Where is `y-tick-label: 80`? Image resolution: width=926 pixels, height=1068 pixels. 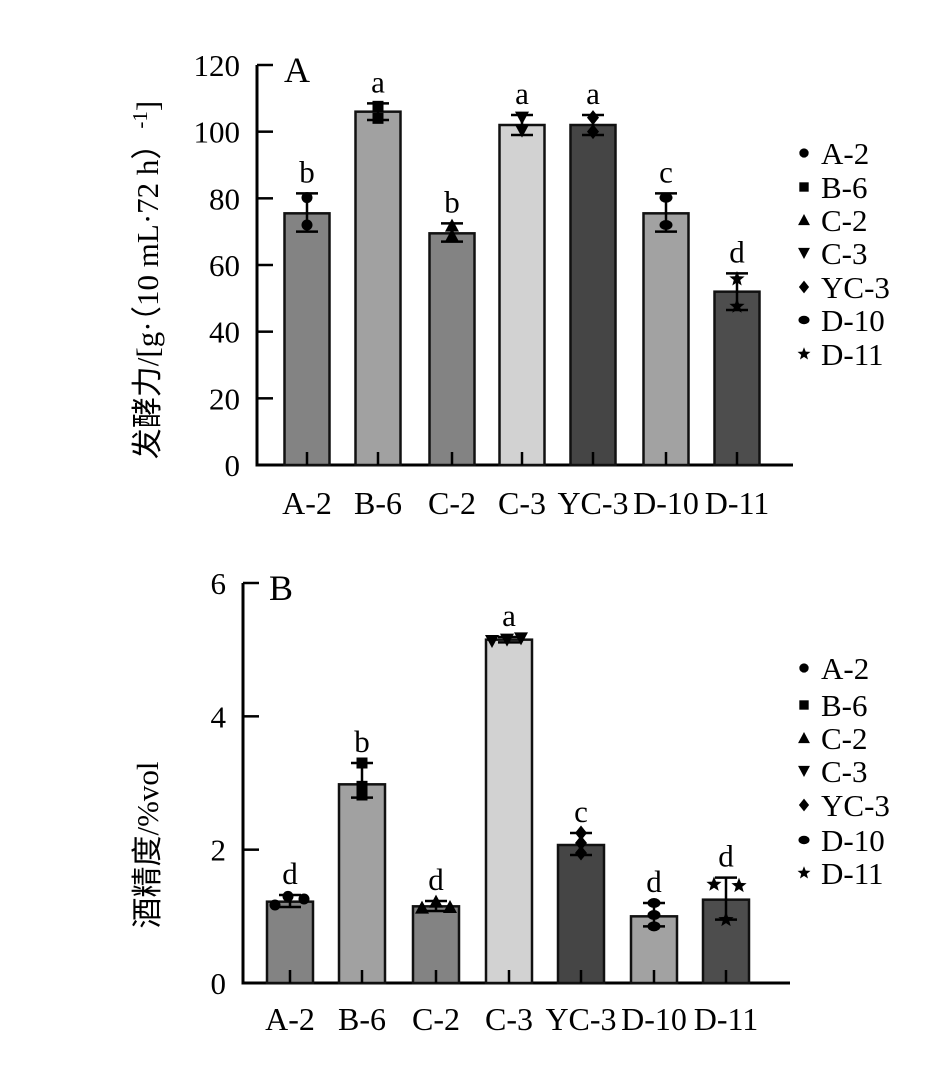 y-tick-label: 80 is located at coordinates (224, 198).